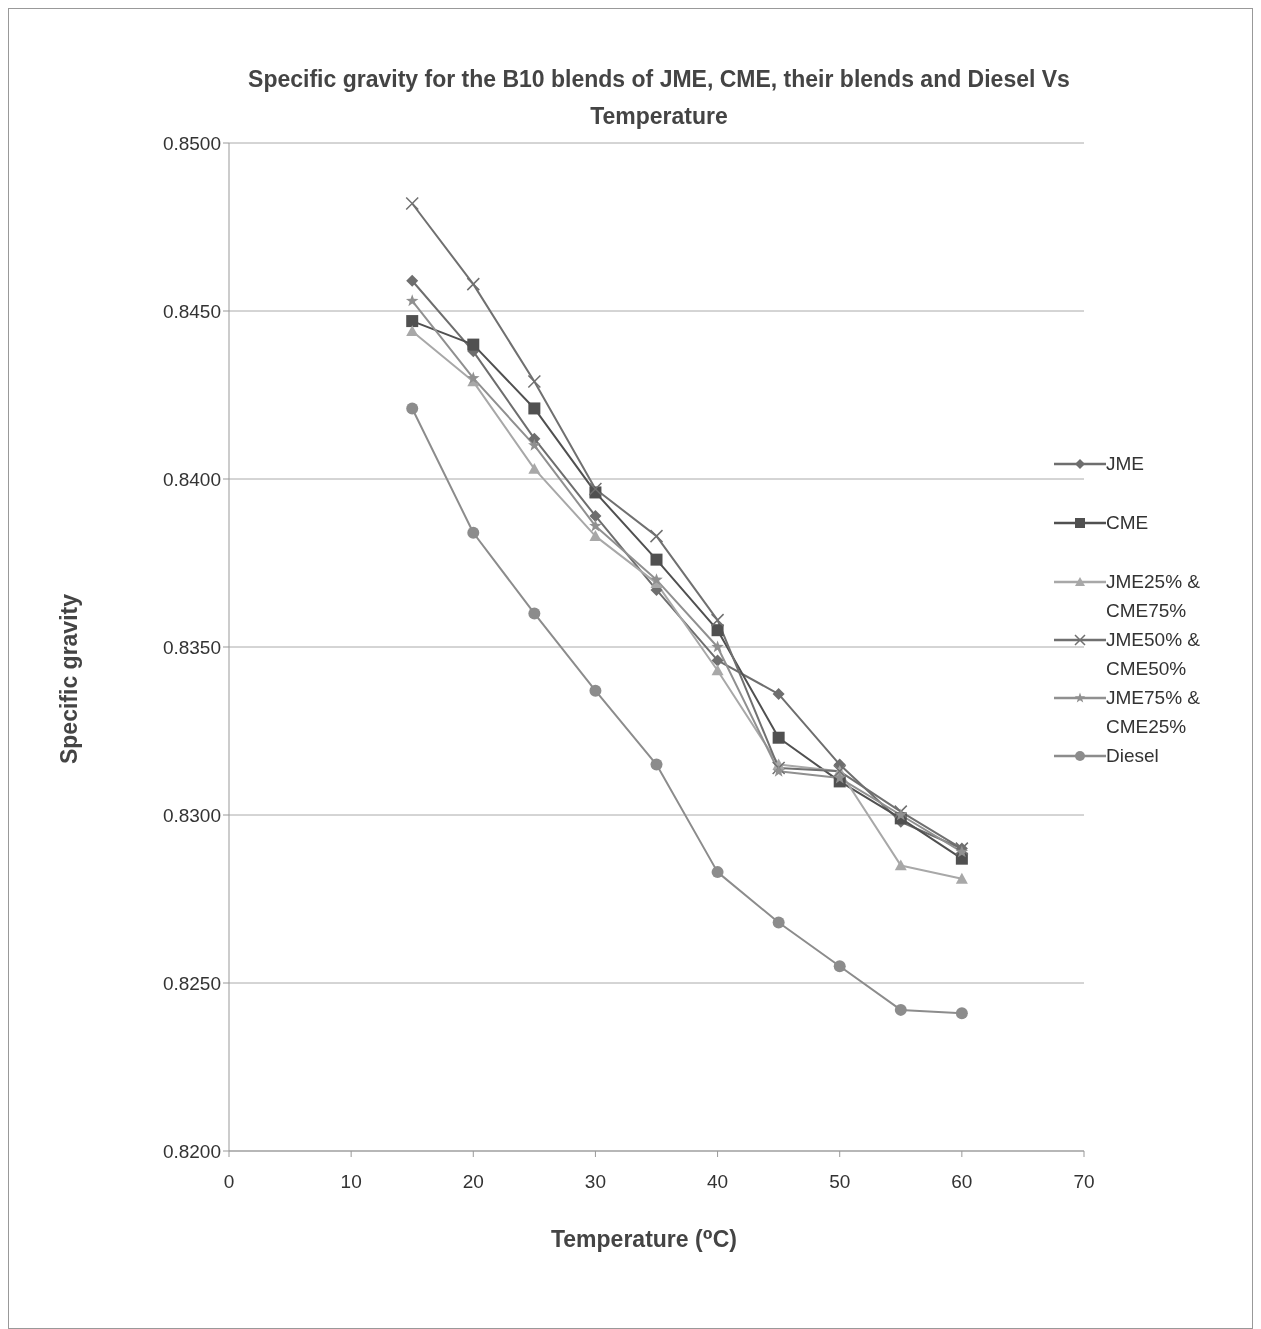 This screenshot has height=1329, width=1261. What do you see at coordinates (229, 1182) in the screenshot?
I see `x-tick-label: 0` at bounding box center [229, 1182].